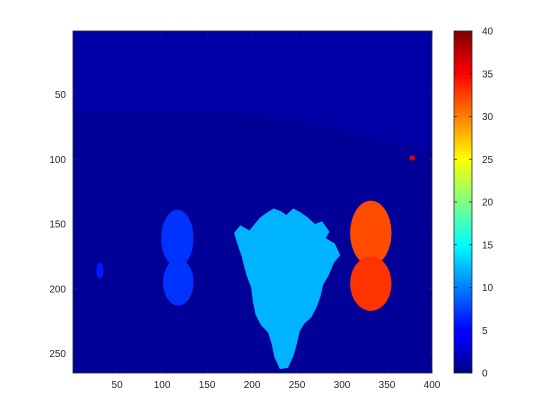 This screenshot has height=420, width=560. Describe the element at coordinates (412, 158) in the screenshot. I see `region-right-speck` at that location.